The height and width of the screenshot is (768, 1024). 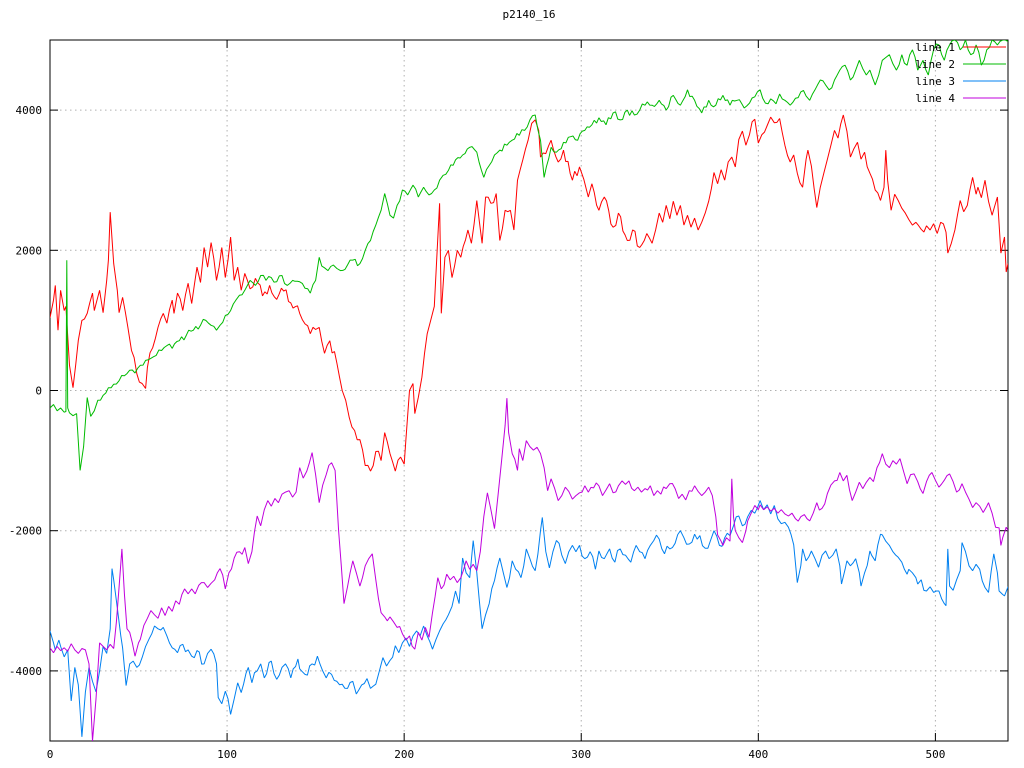 What do you see at coordinates (758, 754) in the screenshot?
I see `x-tick-label: 400` at bounding box center [758, 754].